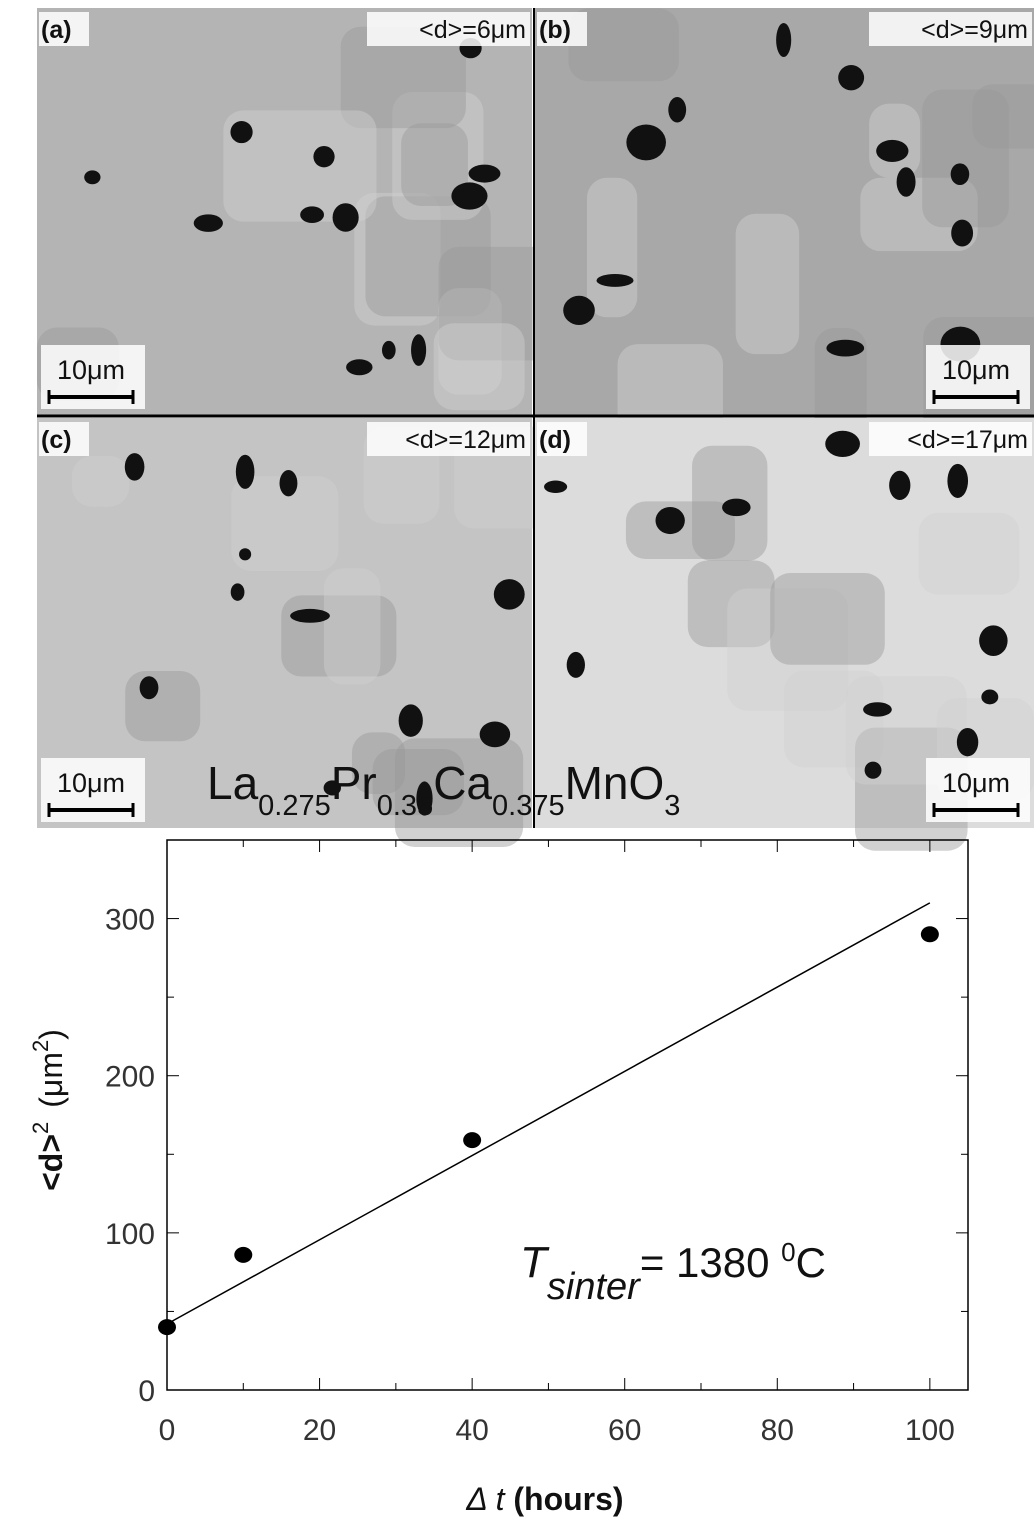 This screenshot has width=1034, height=1524. Describe the element at coordinates (462, 783) in the screenshot. I see `title-part: Ca` at that location.